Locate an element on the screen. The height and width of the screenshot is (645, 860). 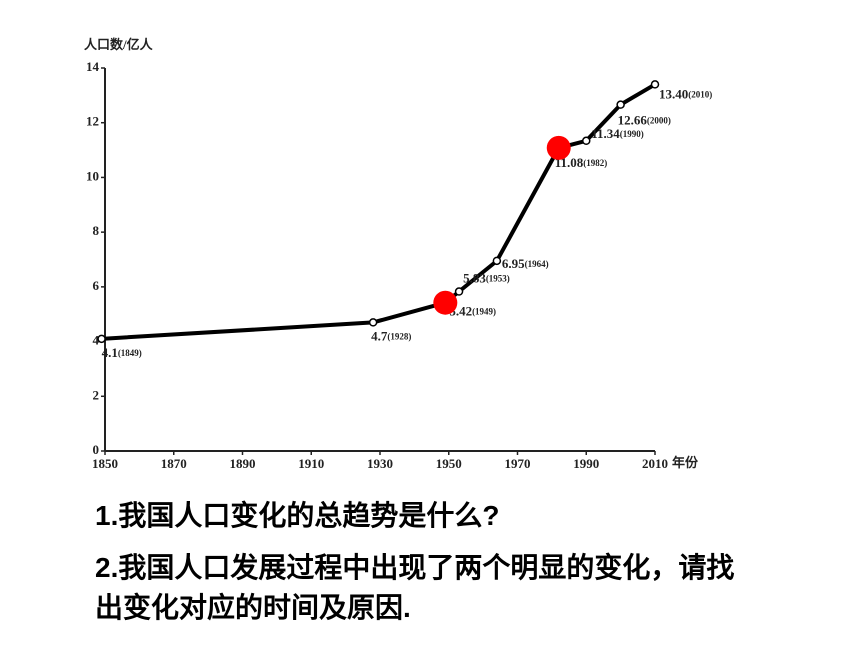
year-label: (1990) is located at coordinates (632, 134).